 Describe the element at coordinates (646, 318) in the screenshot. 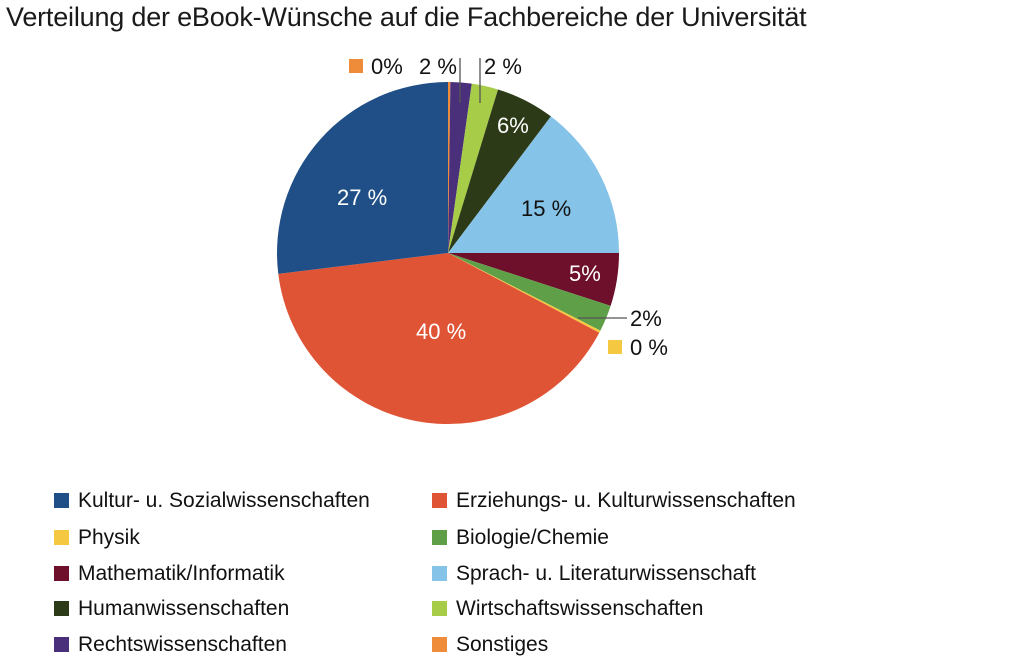

I see `label-bio: 2%` at that location.